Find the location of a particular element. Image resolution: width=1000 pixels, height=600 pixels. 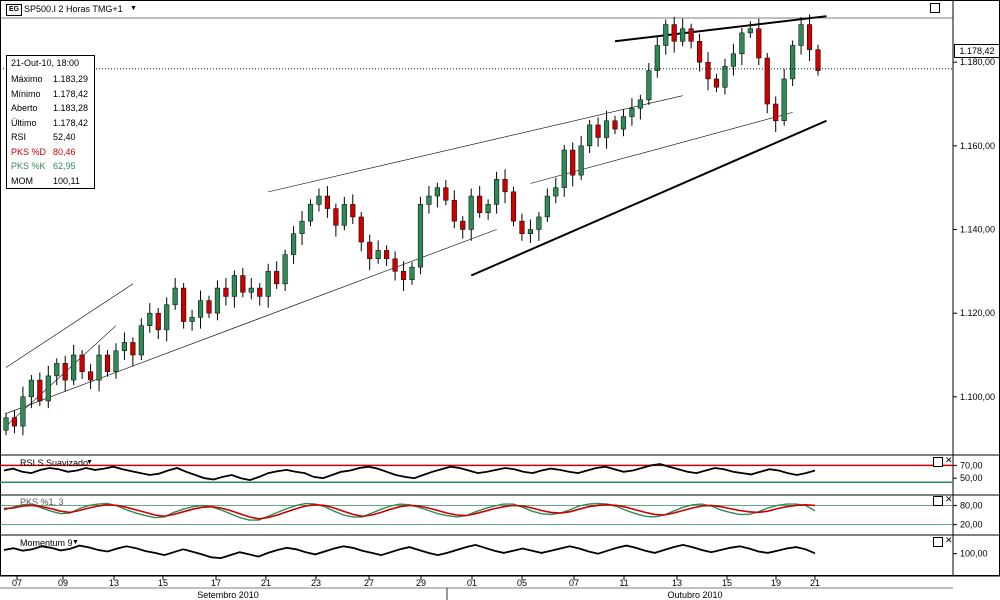

pks-panel-title: PKS %1, 3 is located at coordinates (42, 502).